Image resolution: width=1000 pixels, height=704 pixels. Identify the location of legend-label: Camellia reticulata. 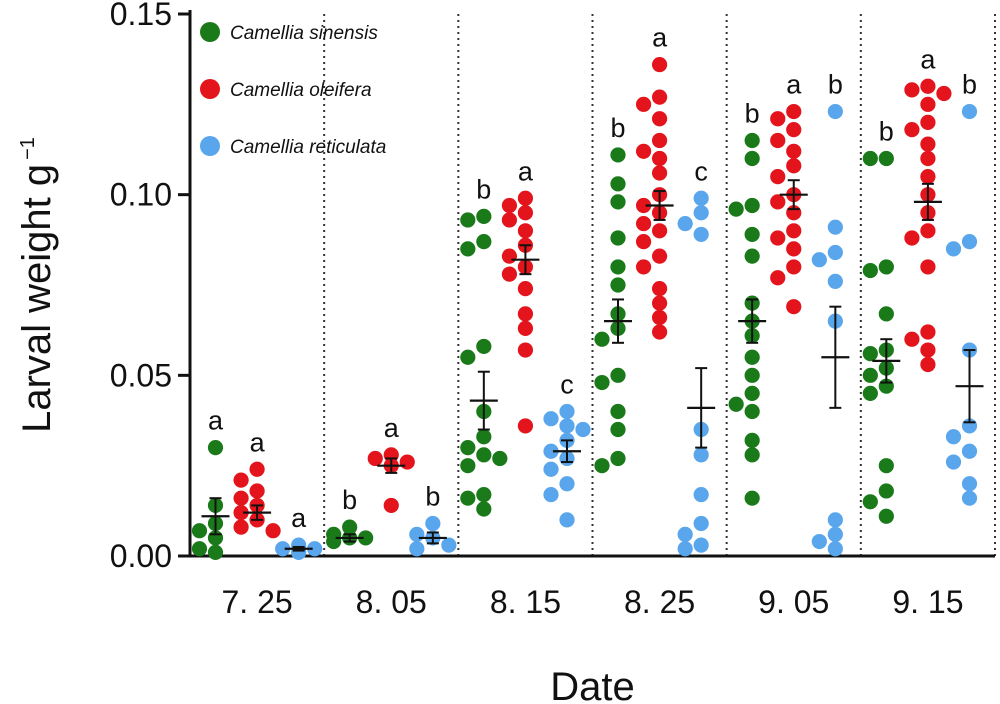
(308, 147).